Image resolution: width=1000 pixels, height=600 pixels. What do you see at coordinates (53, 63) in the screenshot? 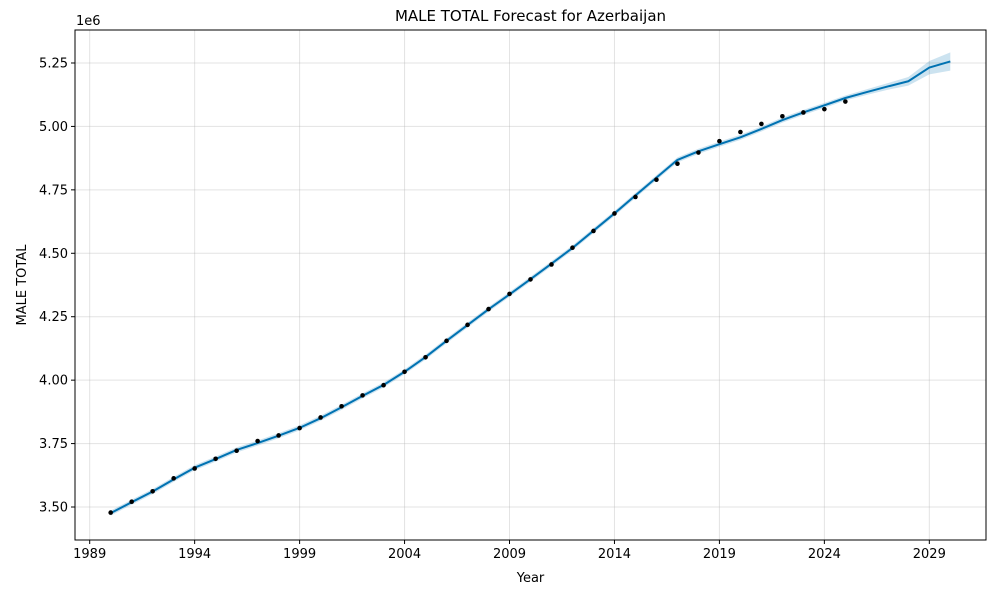
I see `y-tick-label: 5.25` at bounding box center [53, 63].